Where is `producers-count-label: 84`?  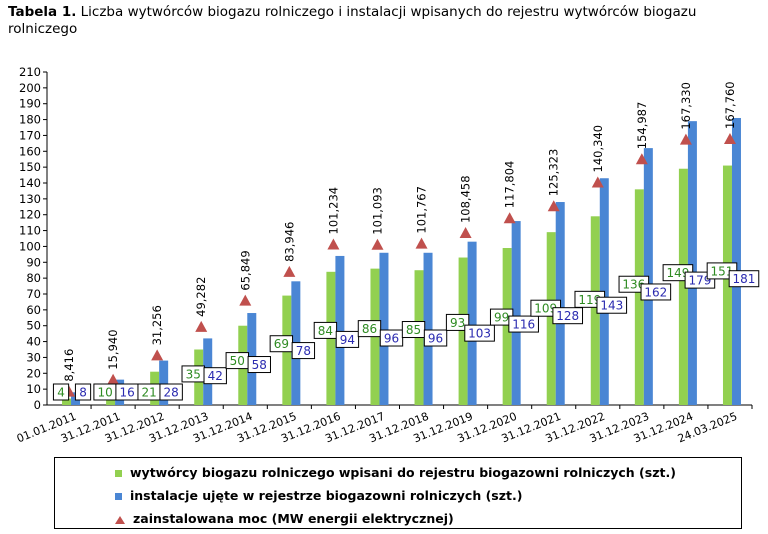
producers-count-label: 84 is located at coordinates (325, 330).